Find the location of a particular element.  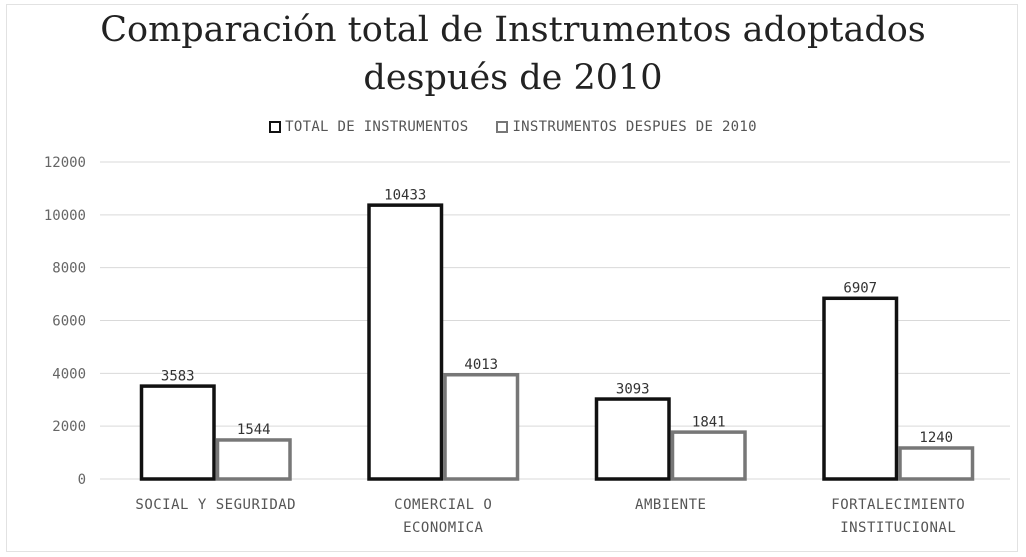

bar-series1-cat2 is located at coordinates (709, 455).